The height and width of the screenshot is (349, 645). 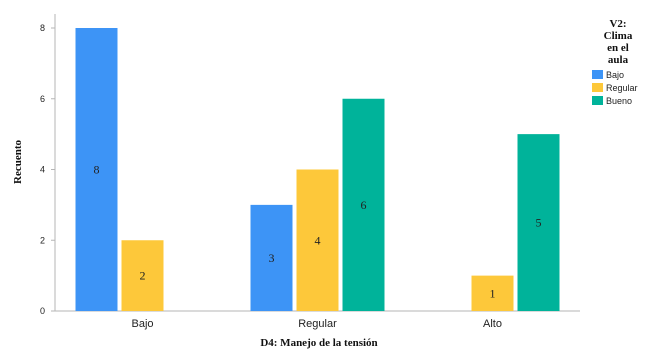 I want to click on bar-regular-bajo, so click(x=142, y=275).